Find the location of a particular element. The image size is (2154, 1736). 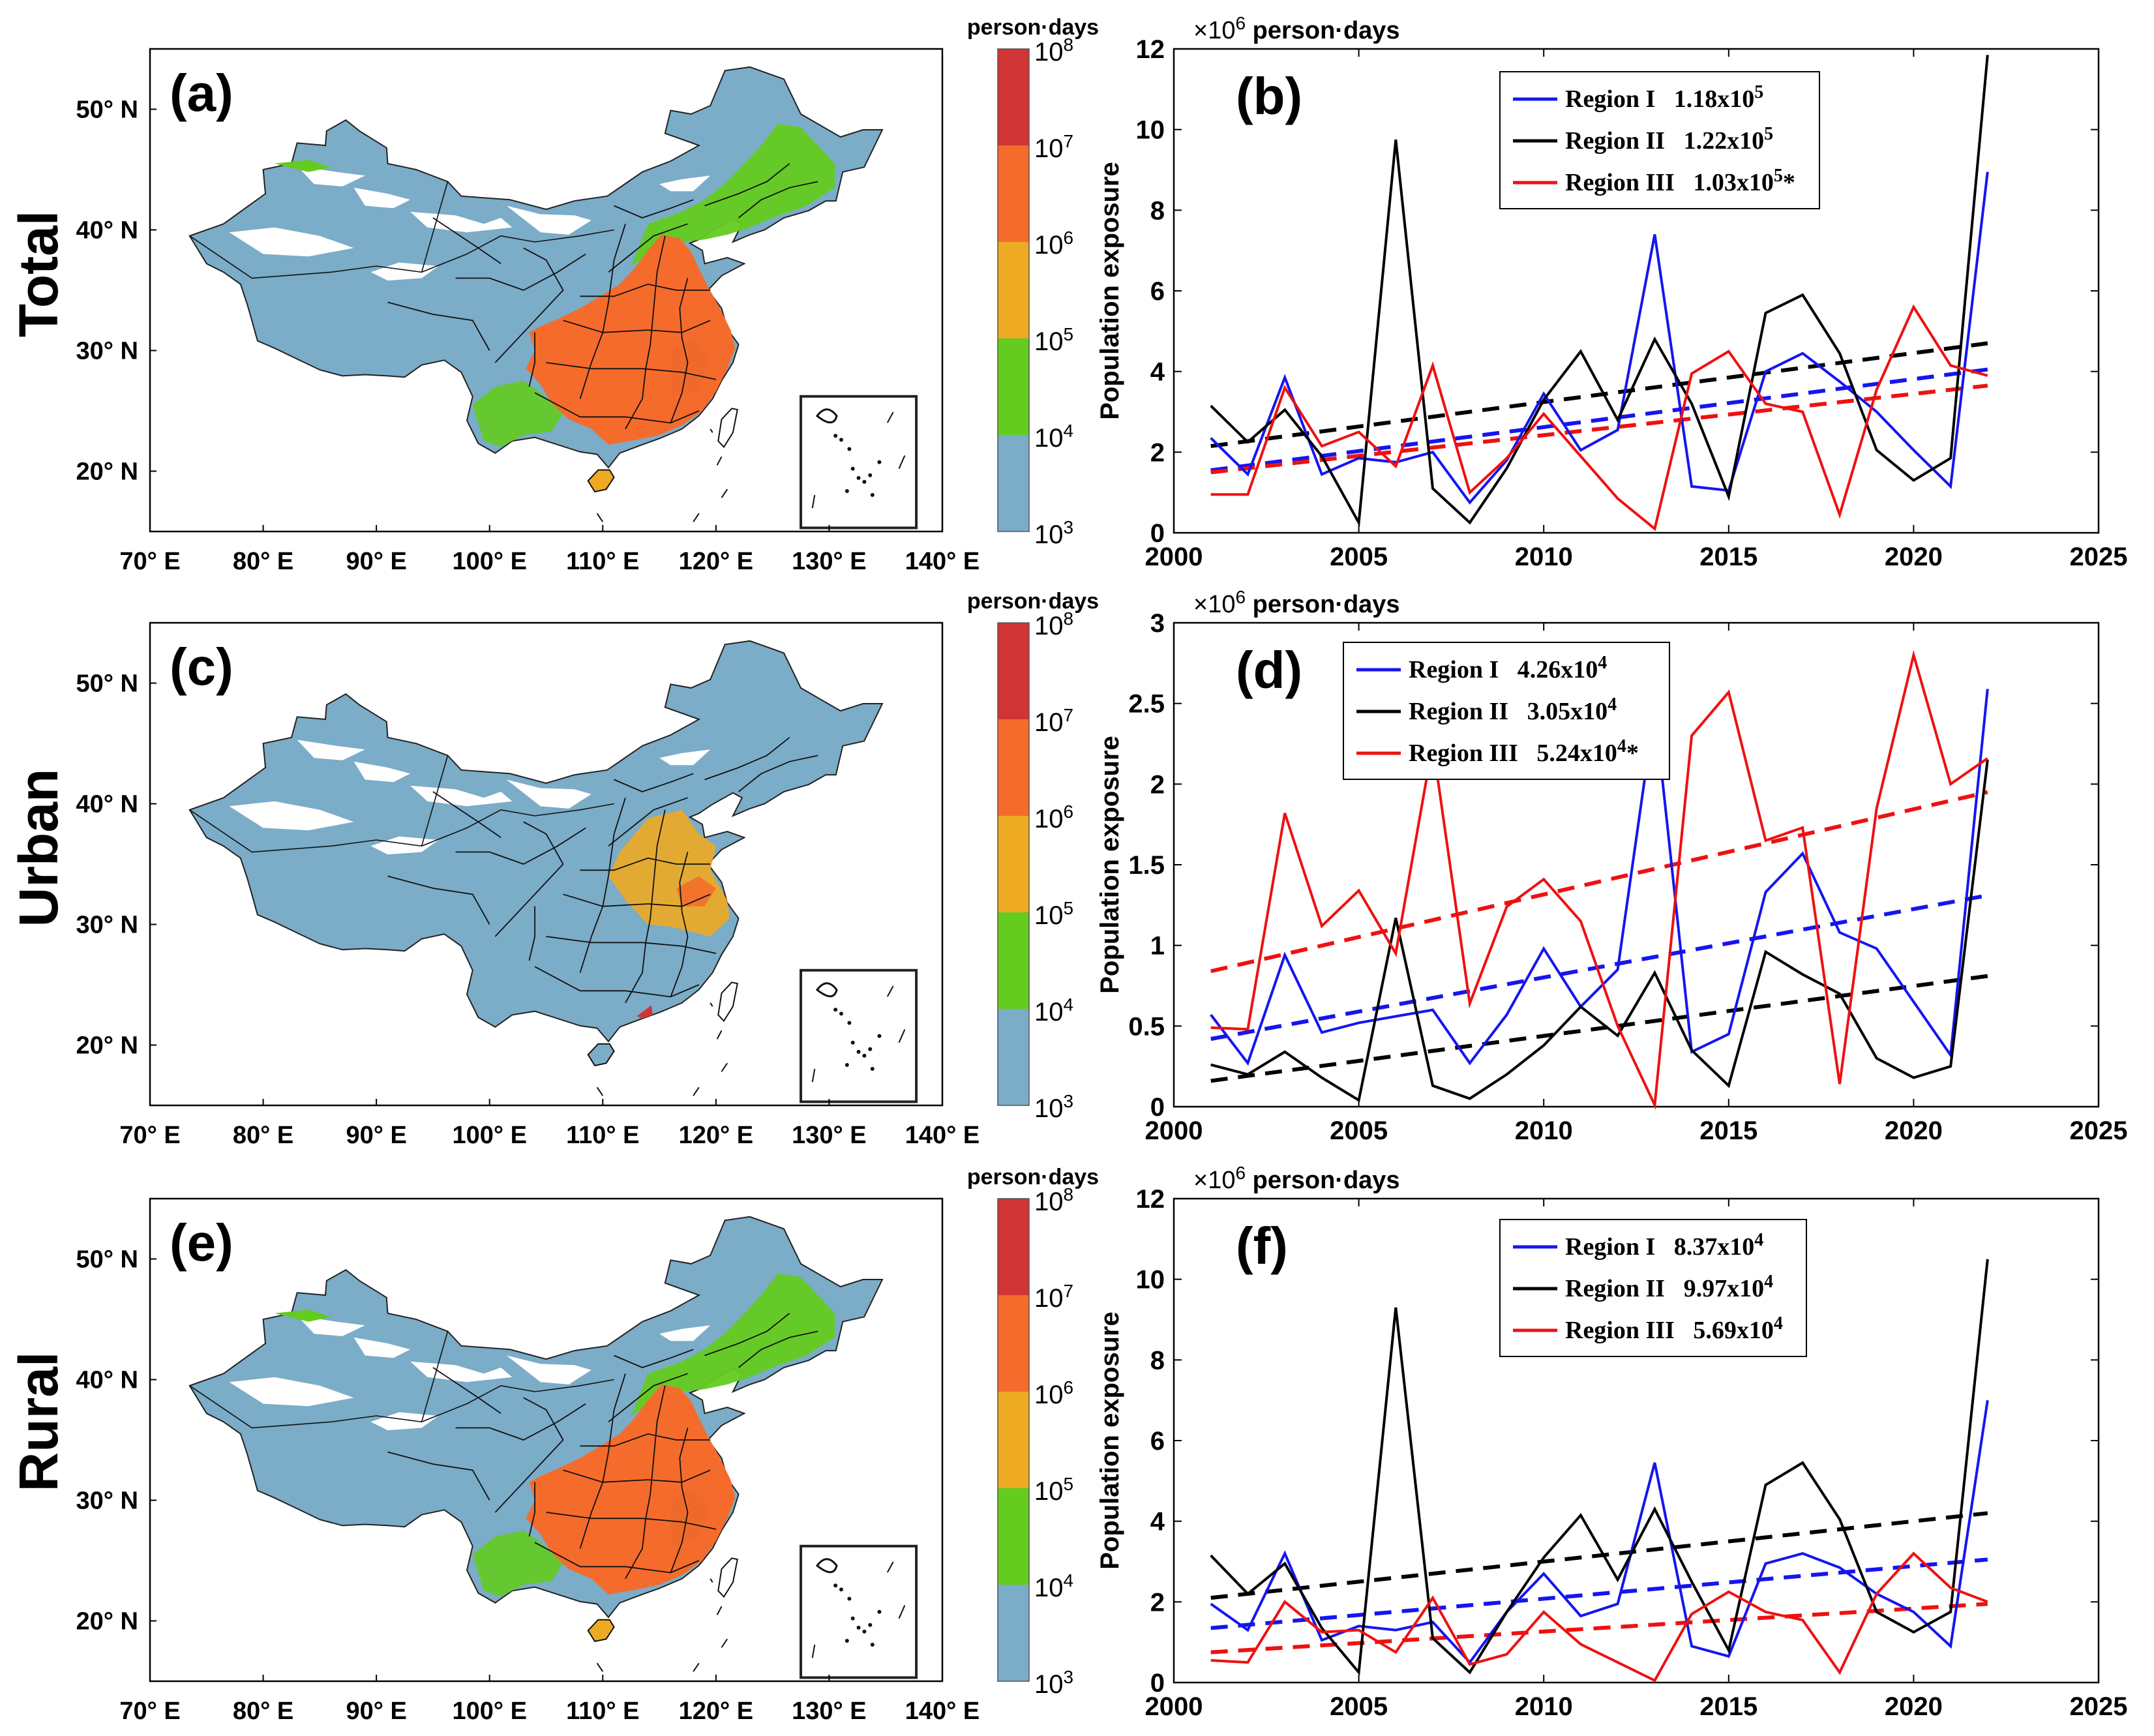

y-tick-label: 2 is located at coordinates (1157, 784).